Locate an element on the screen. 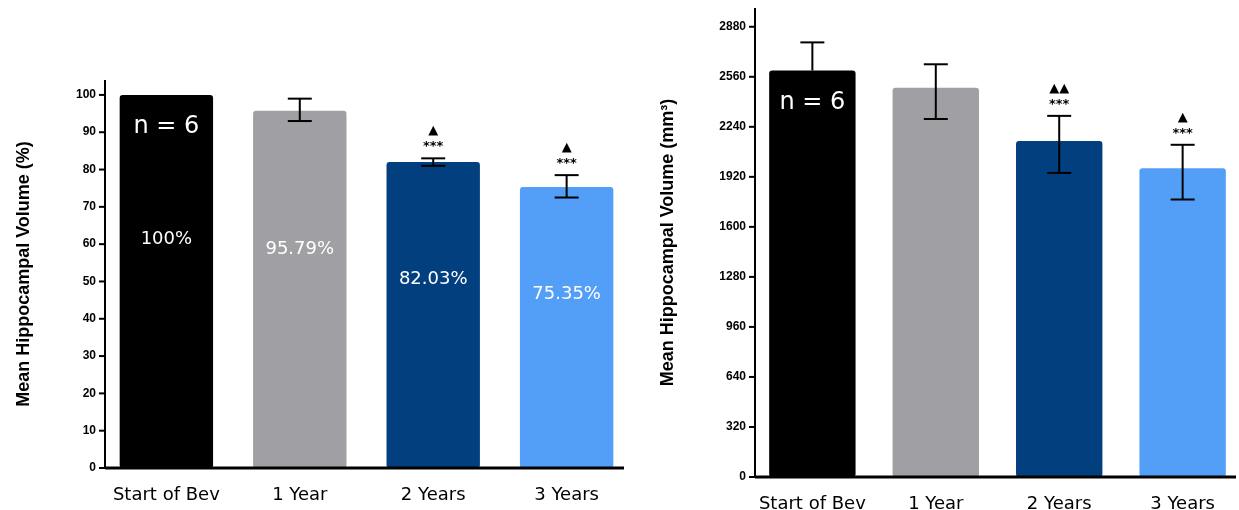 The height and width of the screenshot is (510, 1239). y-tick-label: 640 is located at coordinates (736, 376).